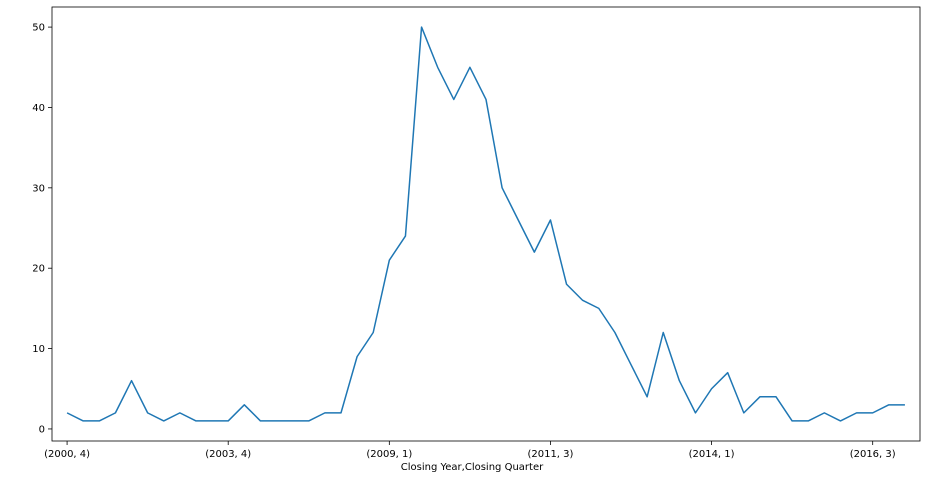 The height and width of the screenshot is (480, 926). I want to click on y-axis: 0 10 20 30 40 50, so click(42, 229).